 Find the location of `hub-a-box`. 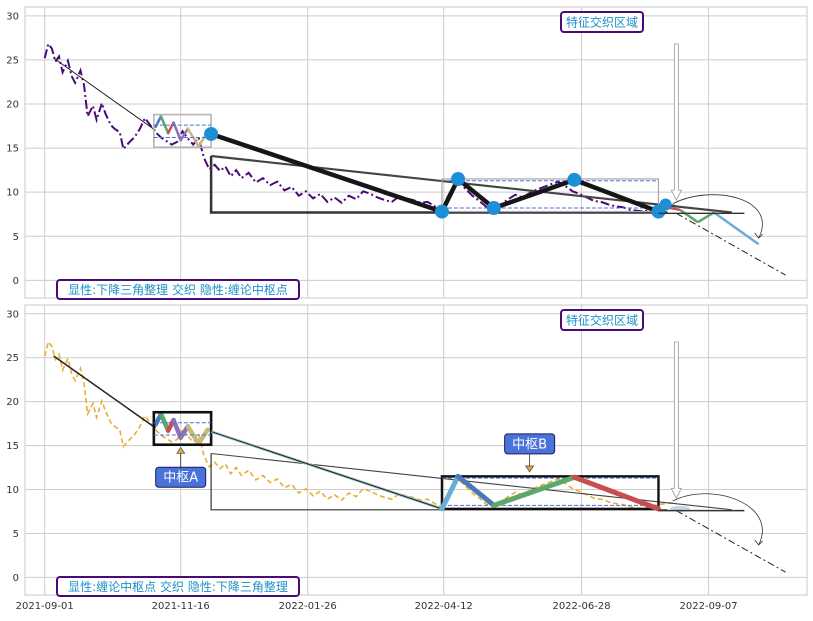

hub-a-box is located at coordinates (182, 428).